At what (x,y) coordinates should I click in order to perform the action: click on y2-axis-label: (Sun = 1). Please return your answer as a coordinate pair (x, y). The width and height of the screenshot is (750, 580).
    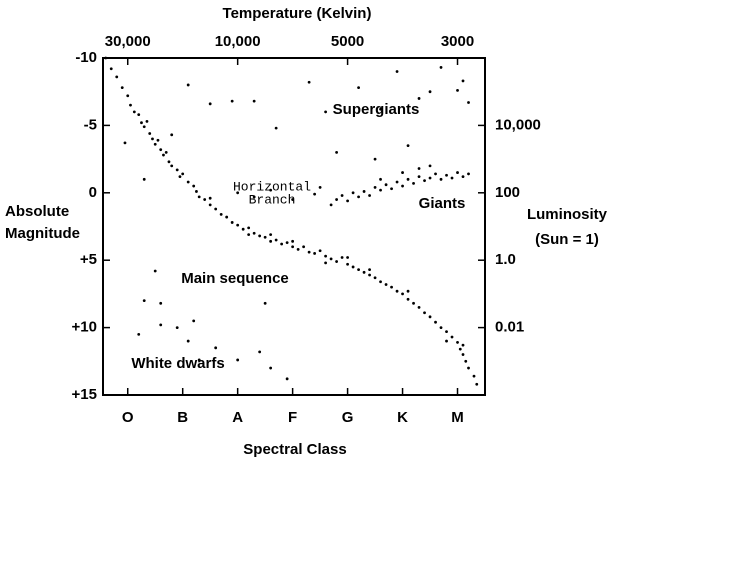
    Looking at the image, I should click on (567, 239).